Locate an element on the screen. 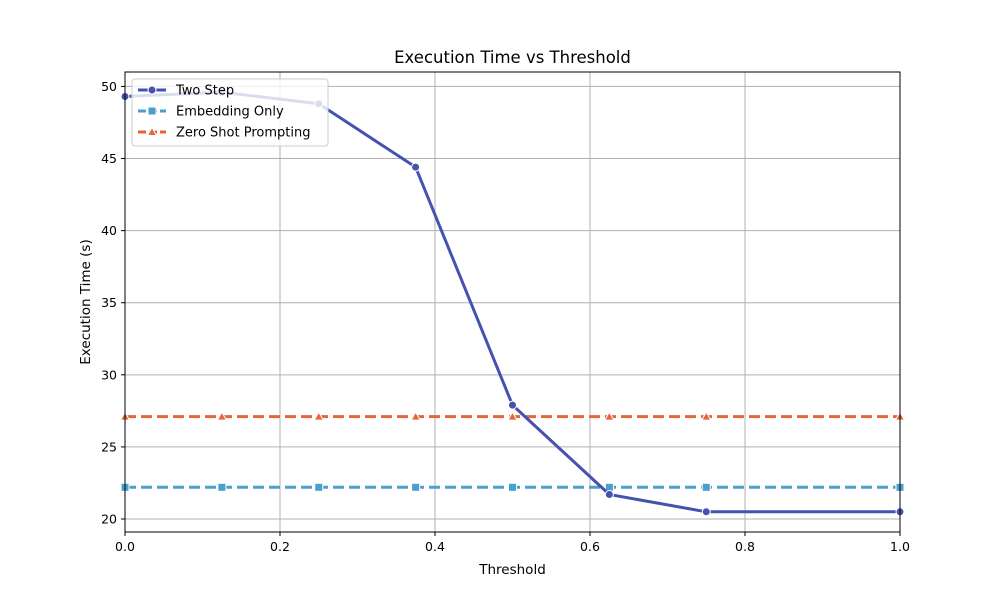  x-tick-label: 0.0 is located at coordinates (125, 546).